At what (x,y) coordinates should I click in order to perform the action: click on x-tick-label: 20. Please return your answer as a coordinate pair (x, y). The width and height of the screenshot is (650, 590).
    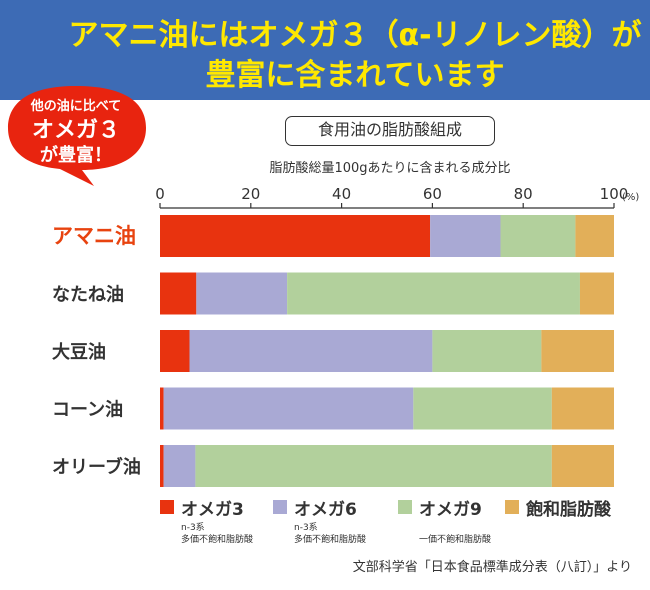
    Looking at the image, I should click on (250, 194).